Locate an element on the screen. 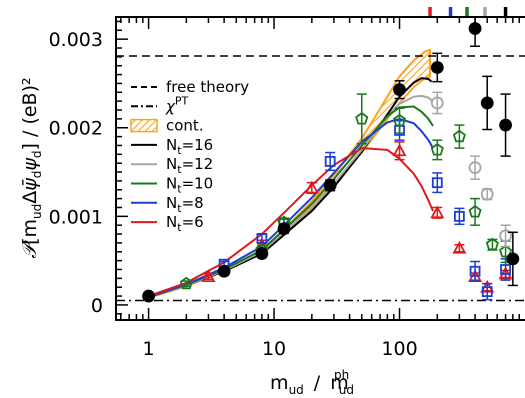 The image size is (525, 398). legend-item-free-theory: free theory is located at coordinates (190, 87).